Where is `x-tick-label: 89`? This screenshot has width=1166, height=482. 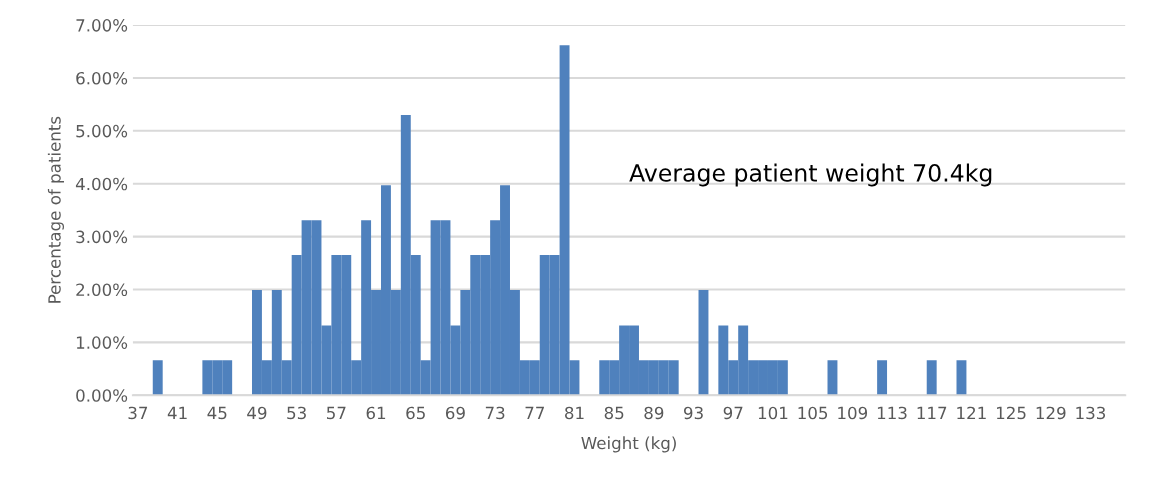 x-tick-label: 89 is located at coordinates (654, 413).